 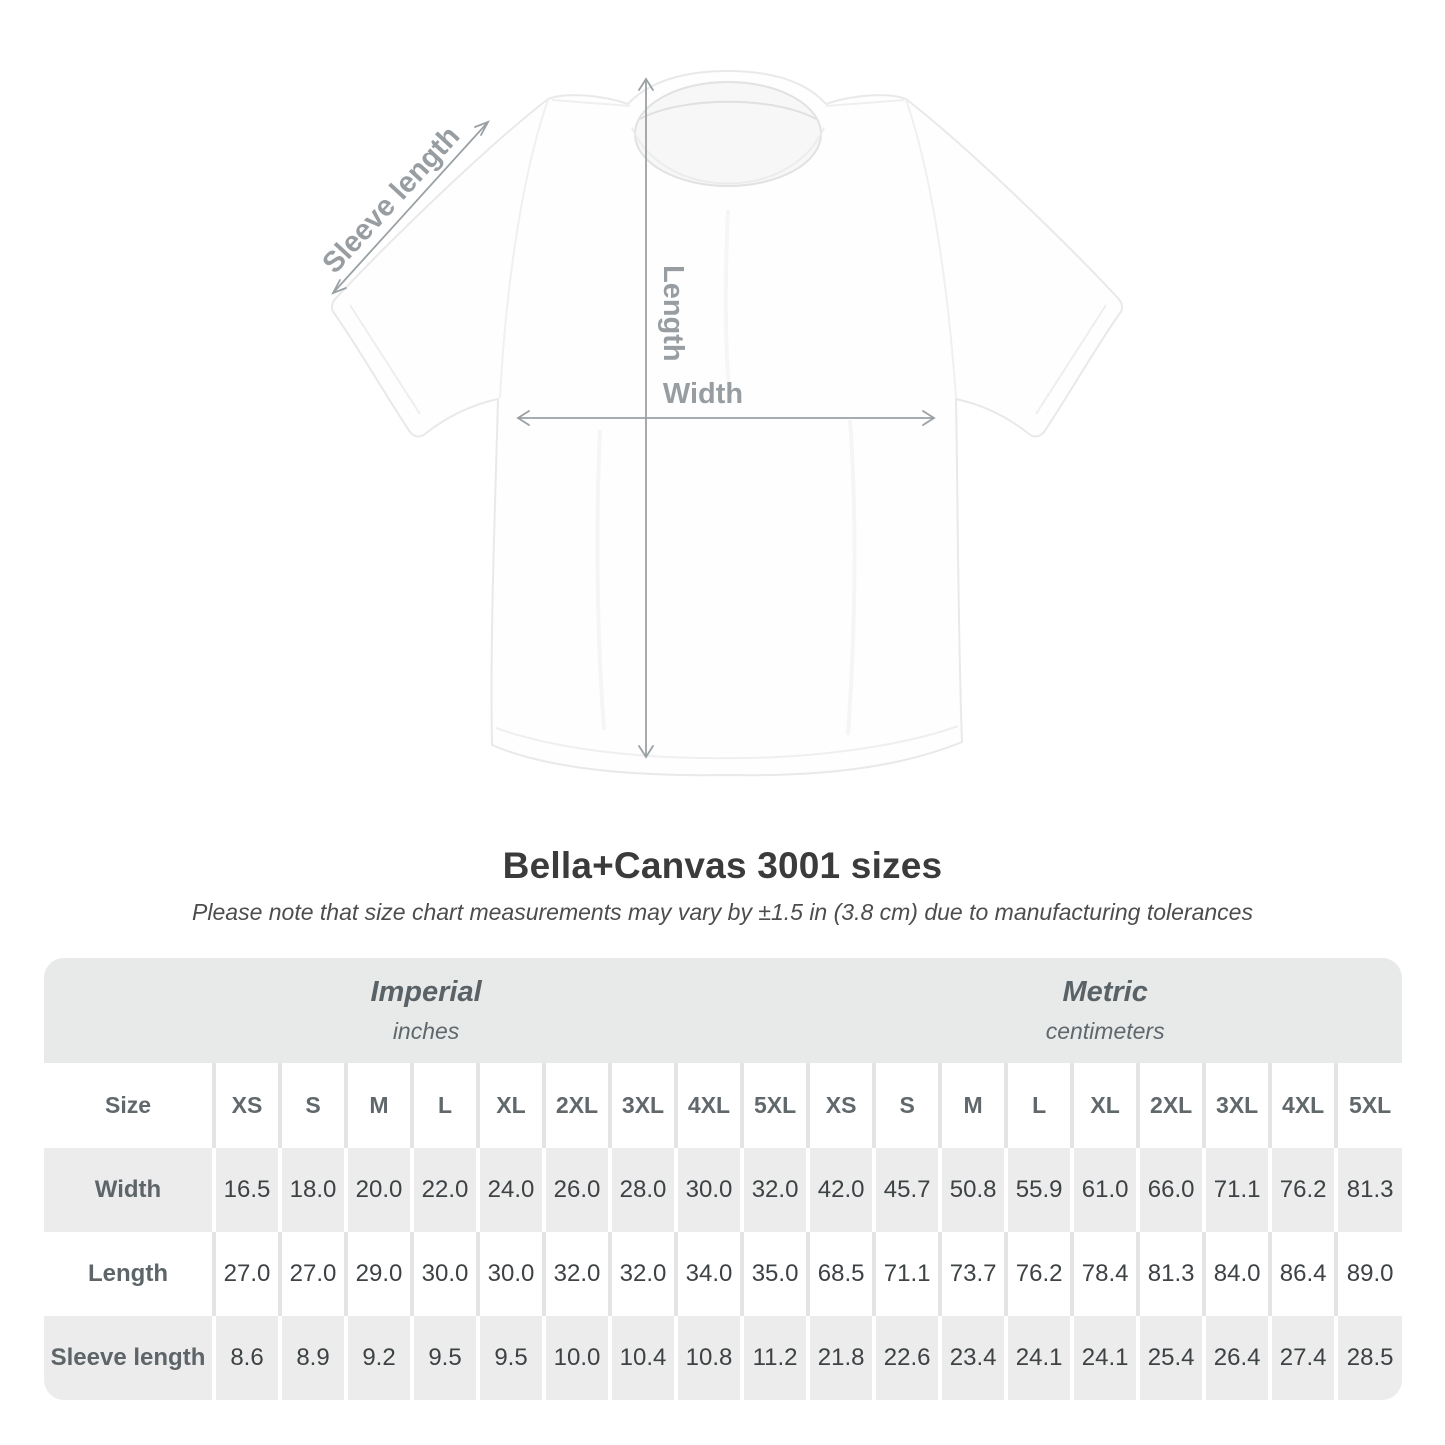 What do you see at coordinates (642, 1190) in the screenshot?
I see `table-cell: 28.0` at bounding box center [642, 1190].